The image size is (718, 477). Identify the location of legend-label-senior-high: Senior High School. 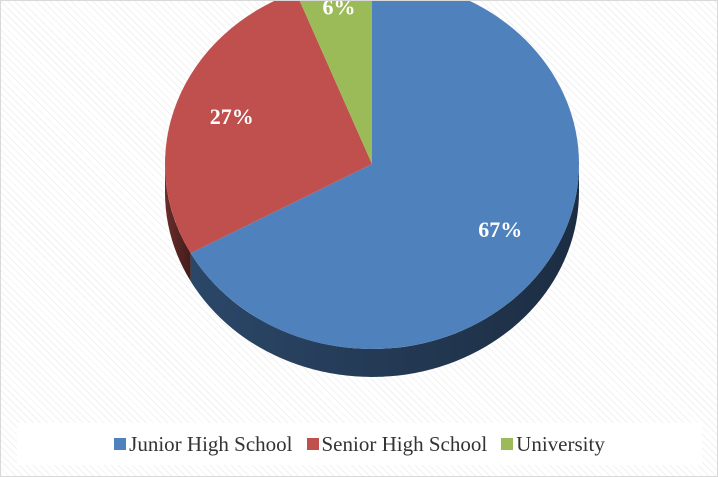
(404, 443).